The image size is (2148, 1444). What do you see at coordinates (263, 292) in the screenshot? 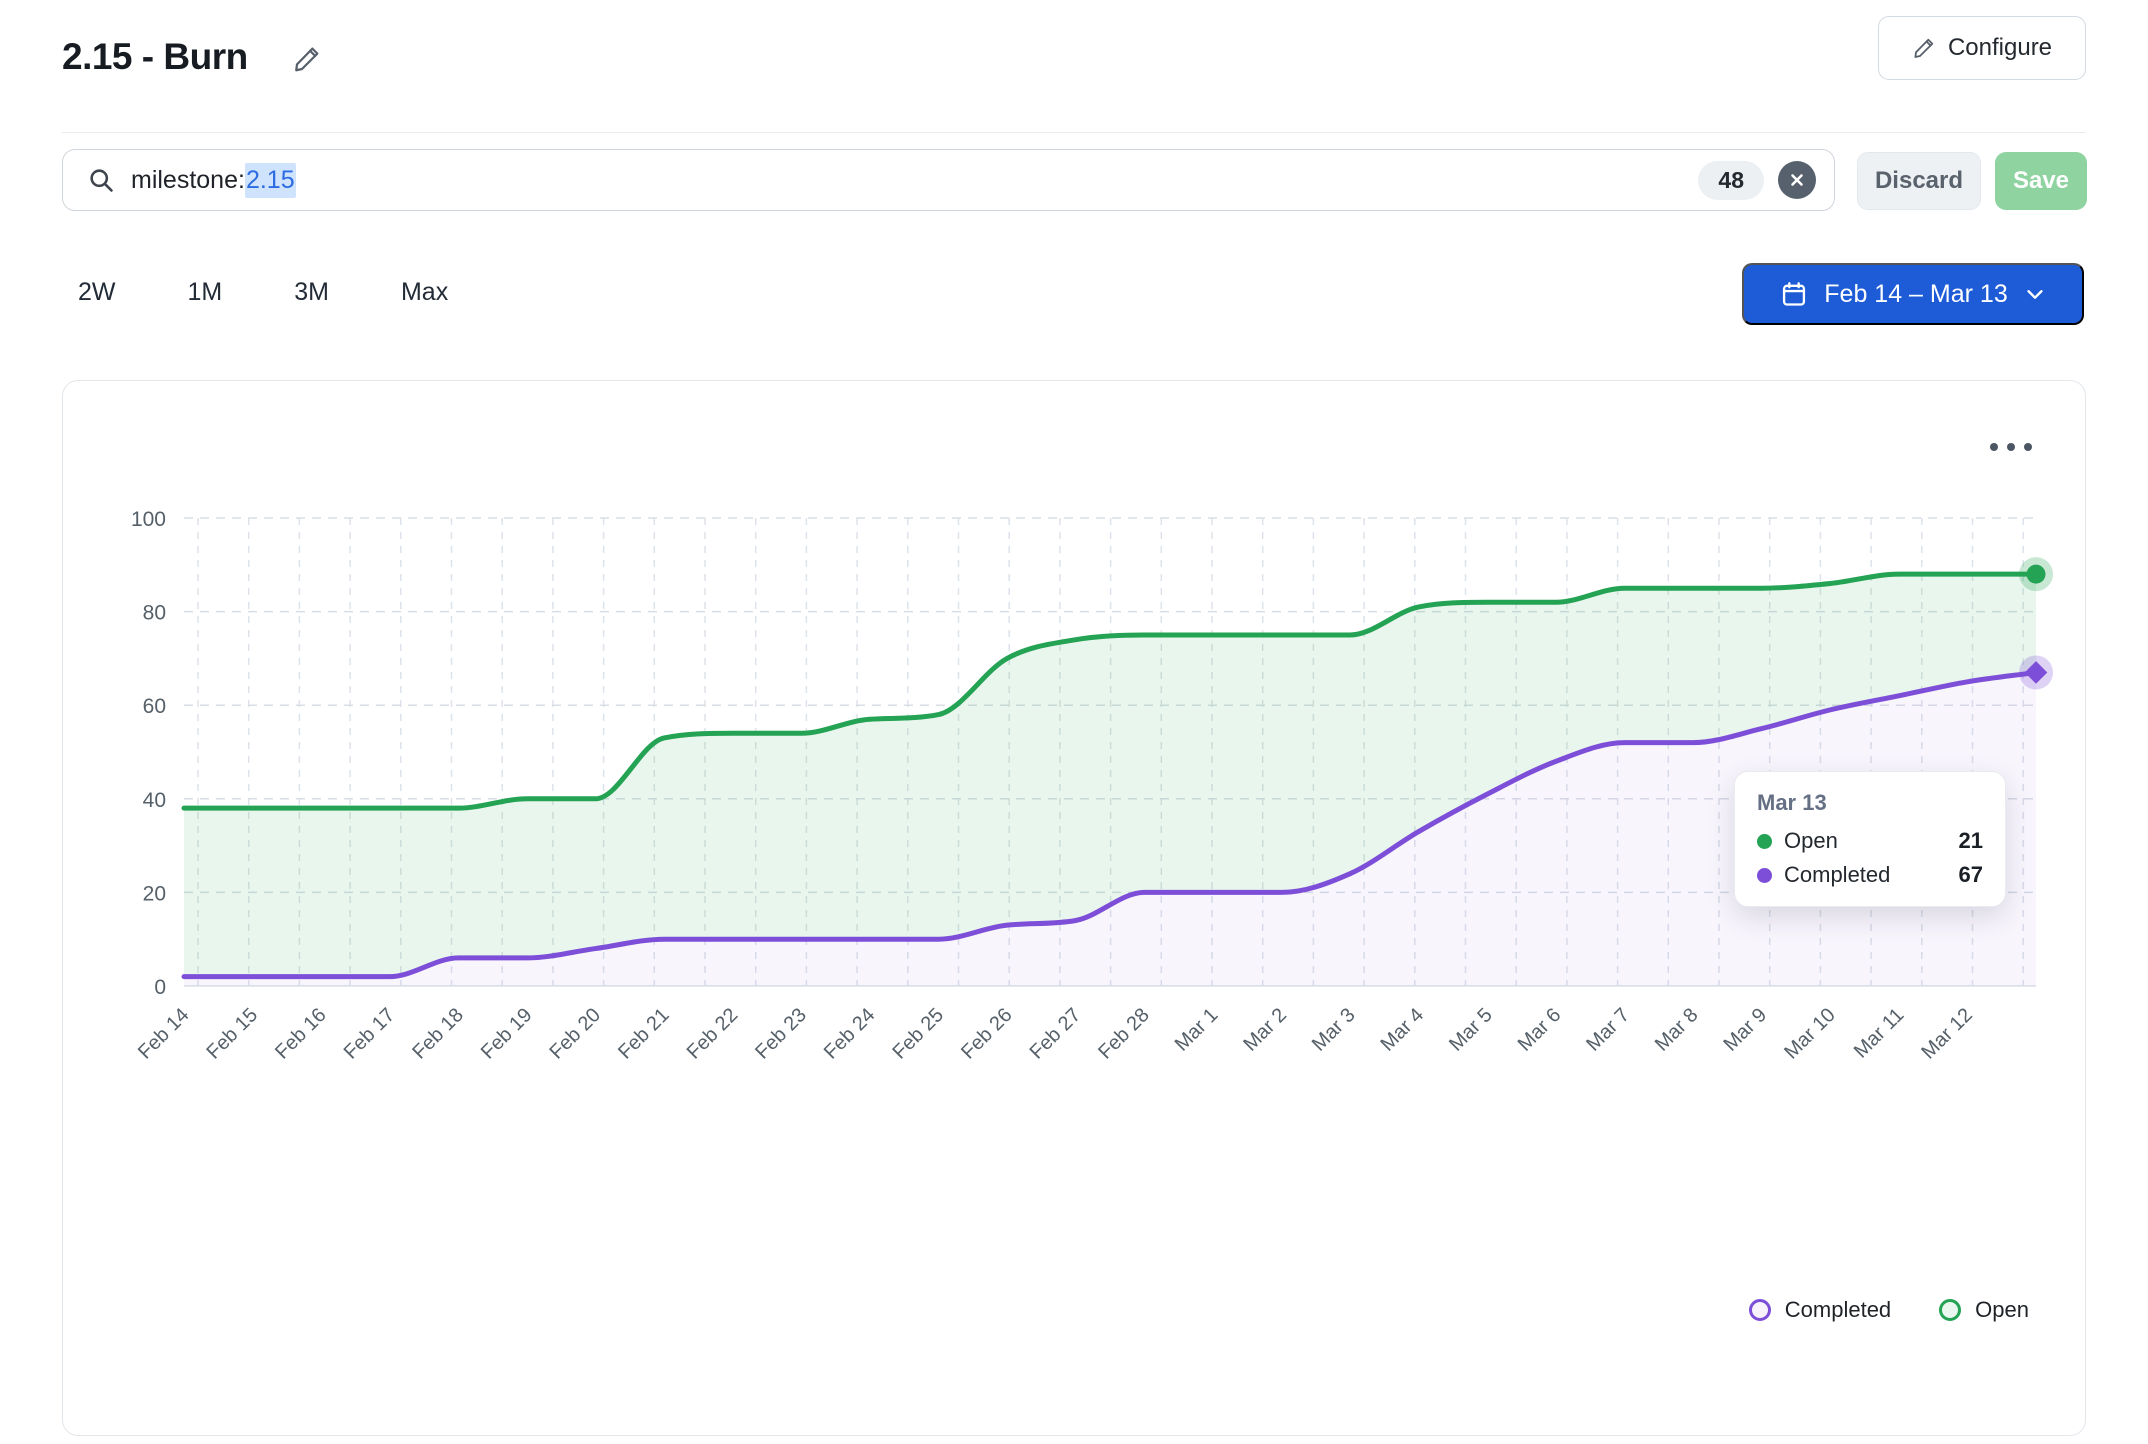
I see `time-range-selector: 2W 1M 3M Max` at bounding box center [263, 292].